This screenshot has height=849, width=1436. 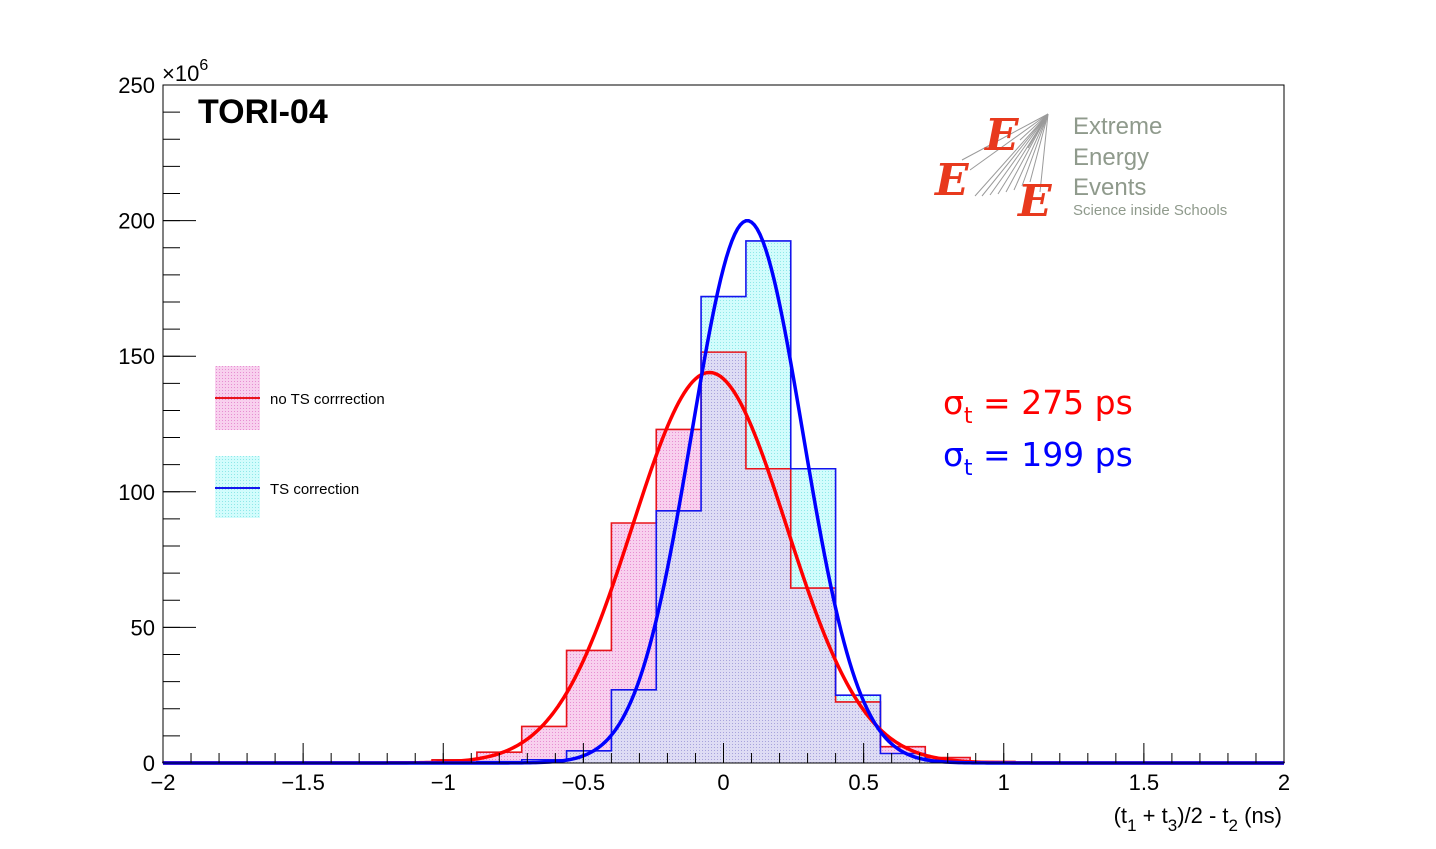 I want to click on logo-line-events: Events, so click(x=1109, y=187).